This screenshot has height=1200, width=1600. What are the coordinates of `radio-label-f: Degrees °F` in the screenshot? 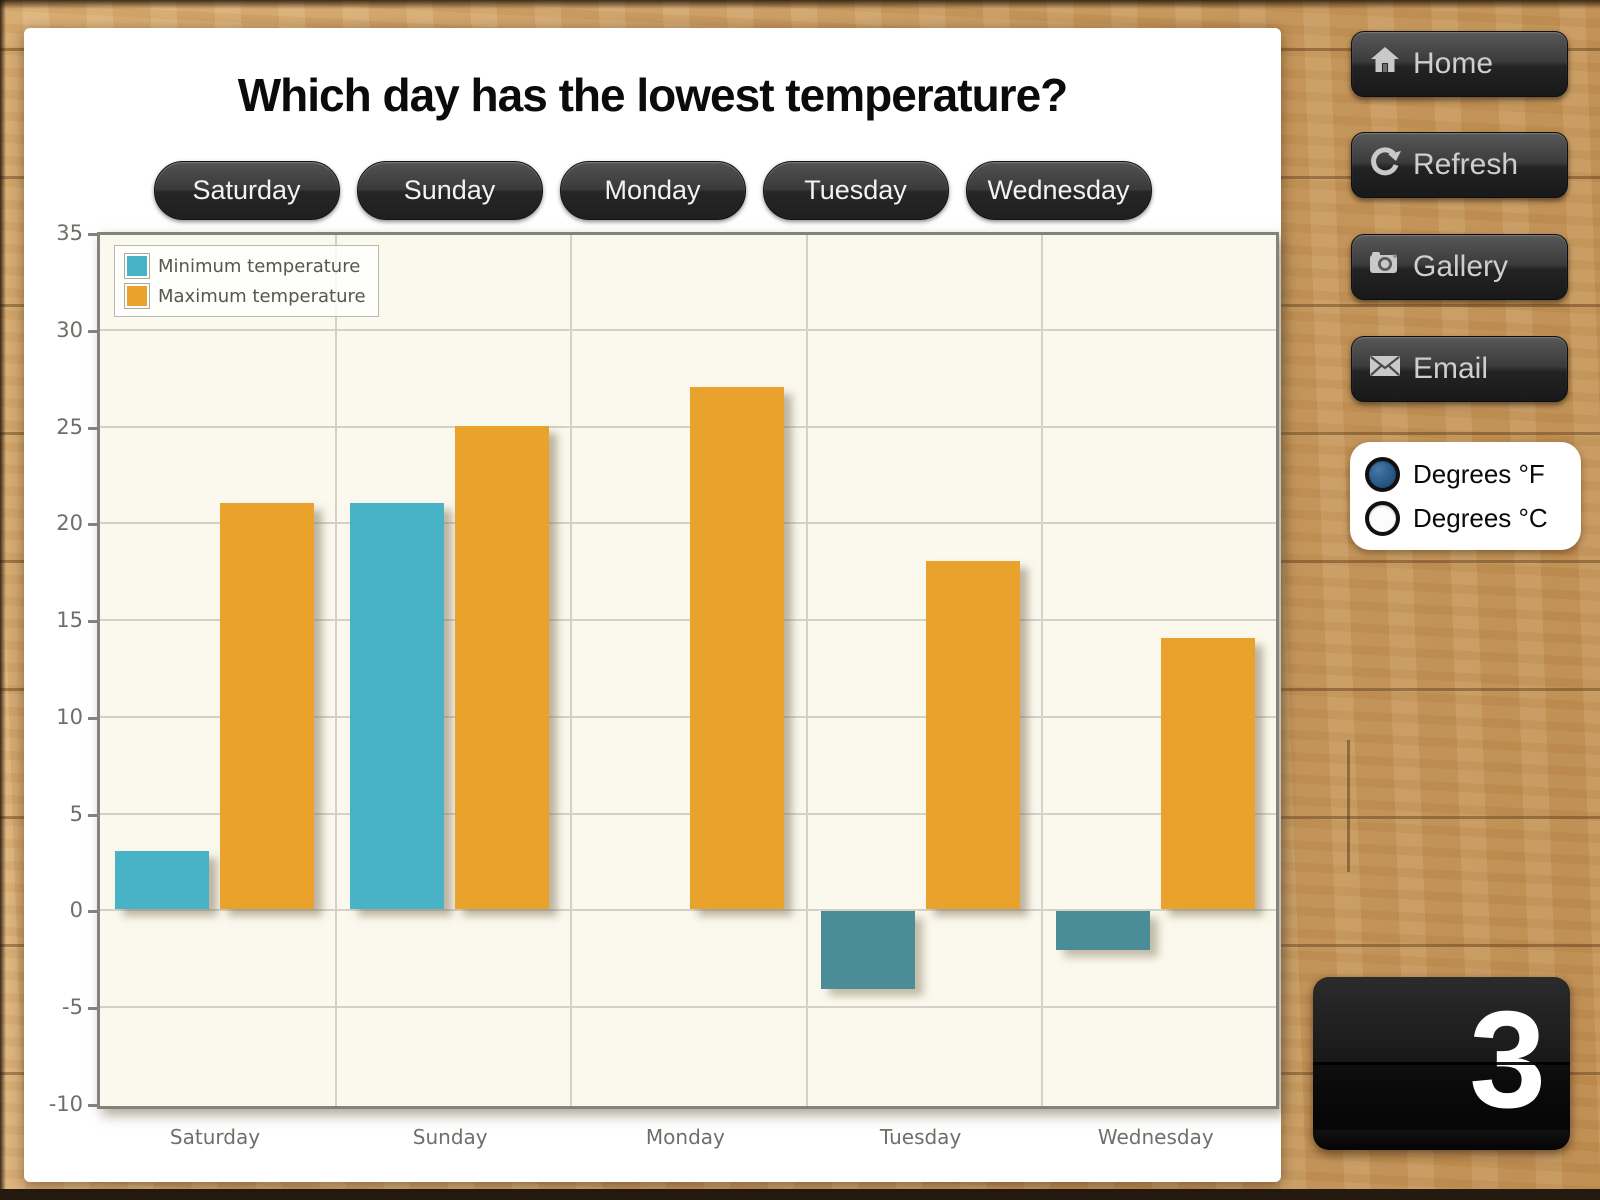 It's located at (1479, 473).